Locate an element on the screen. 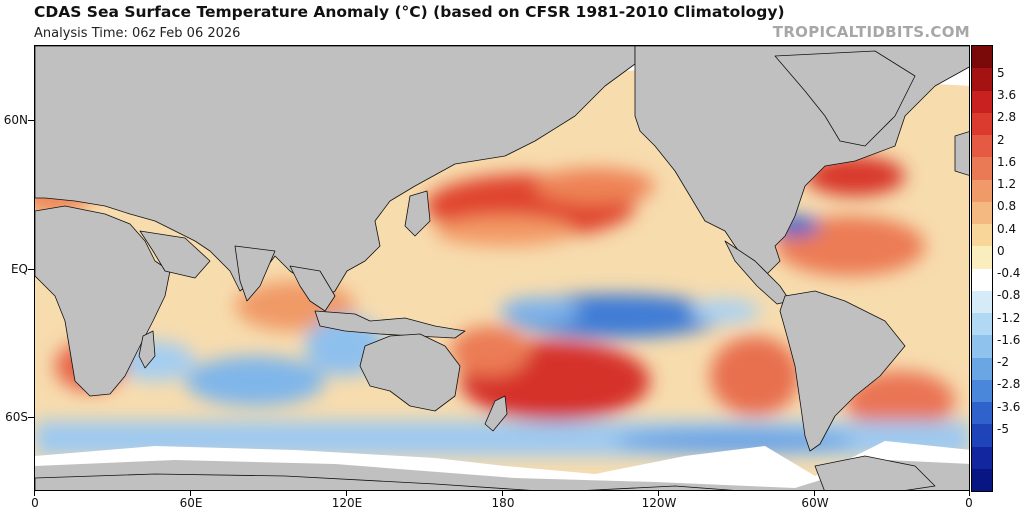 This screenshot has width=1024, height=512. colorbar-label: 1.2 is located at coordinates (1007, 184).